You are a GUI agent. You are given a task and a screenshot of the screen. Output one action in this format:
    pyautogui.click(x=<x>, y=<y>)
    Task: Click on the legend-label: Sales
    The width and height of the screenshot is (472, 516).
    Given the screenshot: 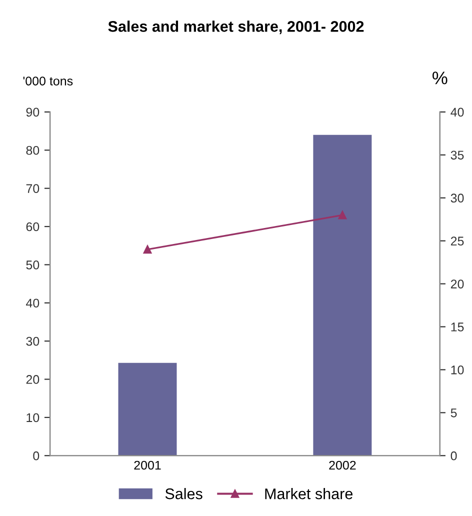 What is the action you would take?
    pyautogui.click(x=183, y=494)
    